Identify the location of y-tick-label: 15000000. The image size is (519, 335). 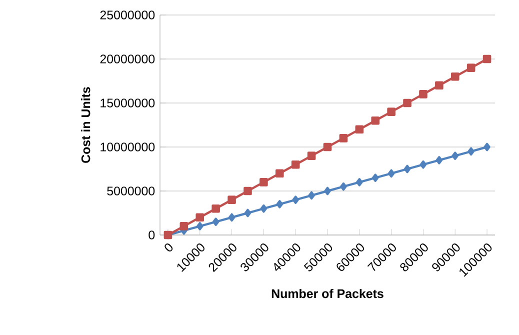
(127, 103).